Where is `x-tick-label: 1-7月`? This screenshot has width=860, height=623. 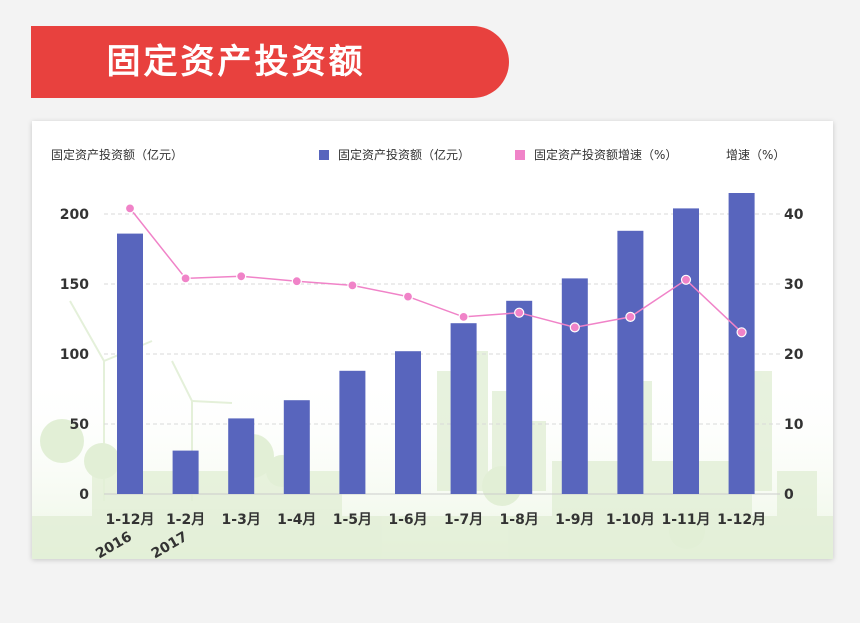
x-tick-label: 1-7月 is located at coordinates (463, 520).